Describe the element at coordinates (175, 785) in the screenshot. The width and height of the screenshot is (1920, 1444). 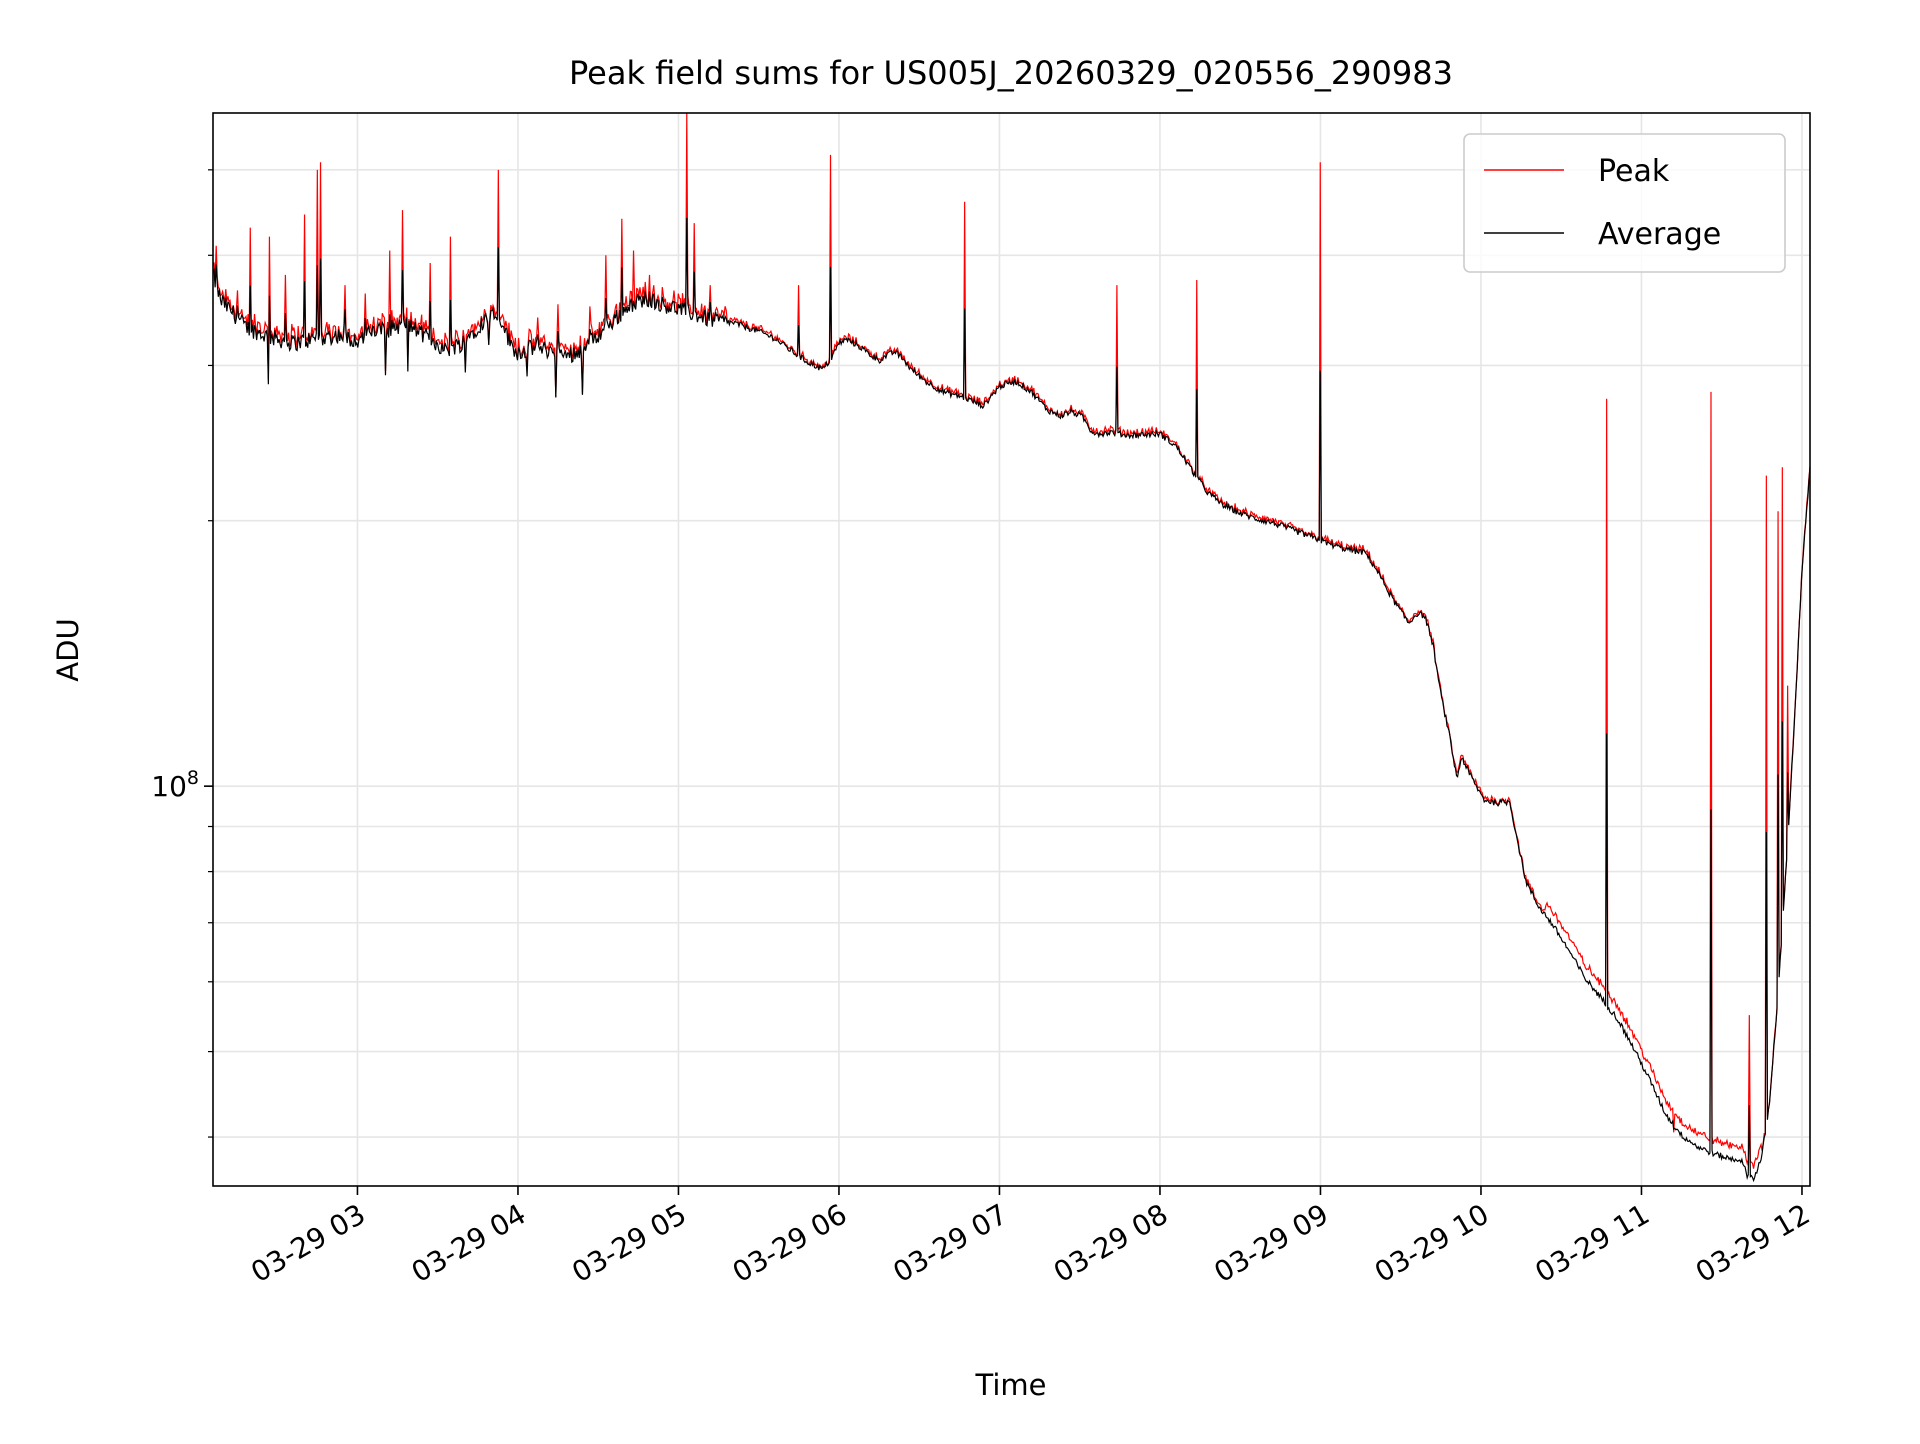
I see `y-tick-label: 108` at that location.